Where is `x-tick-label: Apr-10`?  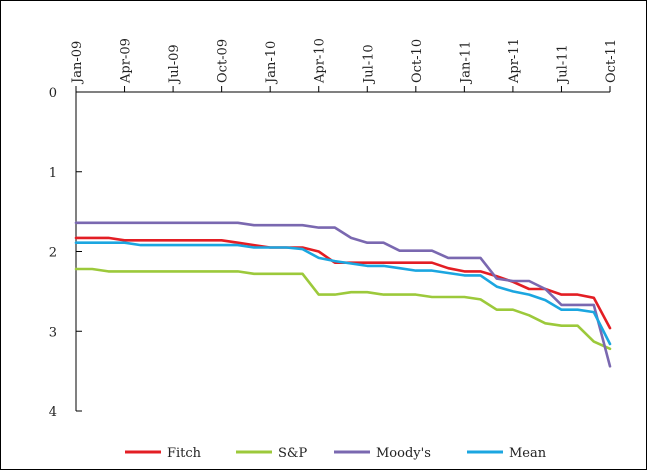 x-tick-label: Apr-10 is located at coordinates (320, 61).